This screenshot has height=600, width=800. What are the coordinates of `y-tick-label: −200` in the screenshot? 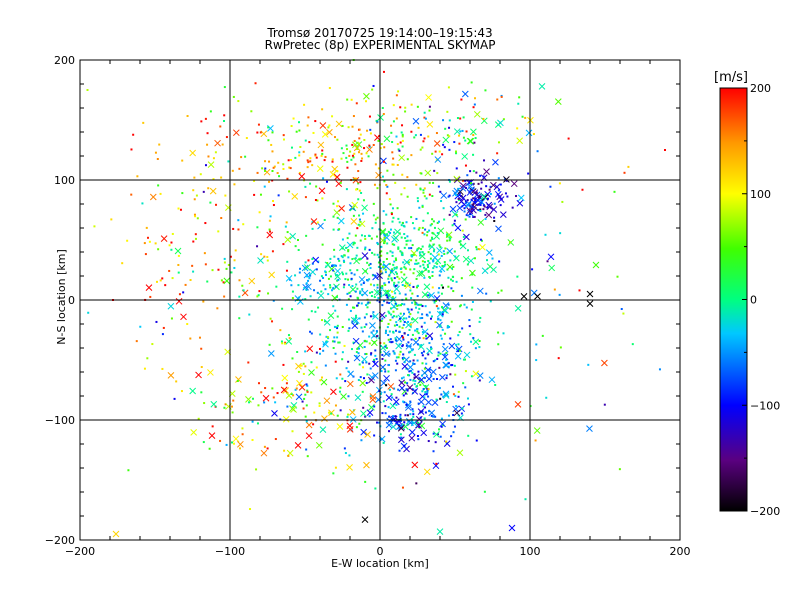 It's located at (60, 540).